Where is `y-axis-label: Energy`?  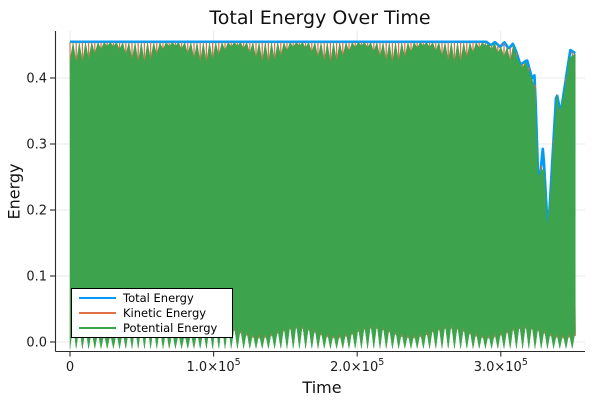
y-axis-label: Energy is located at coordinates (14, 191).